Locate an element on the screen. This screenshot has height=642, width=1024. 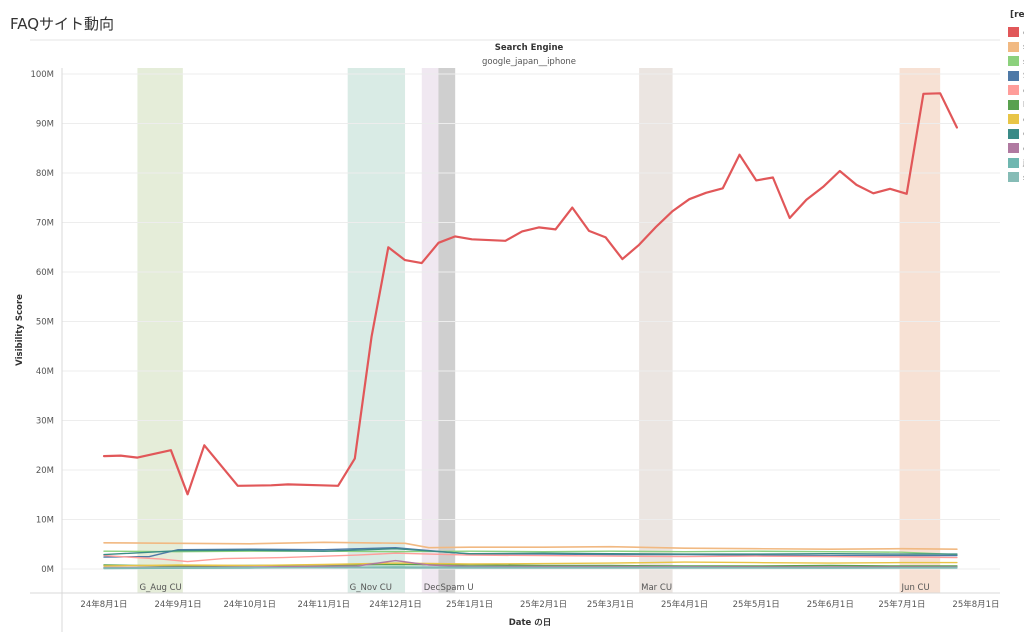
x-tick-label: 25年6月1日 is located at coordinates (830, 604).